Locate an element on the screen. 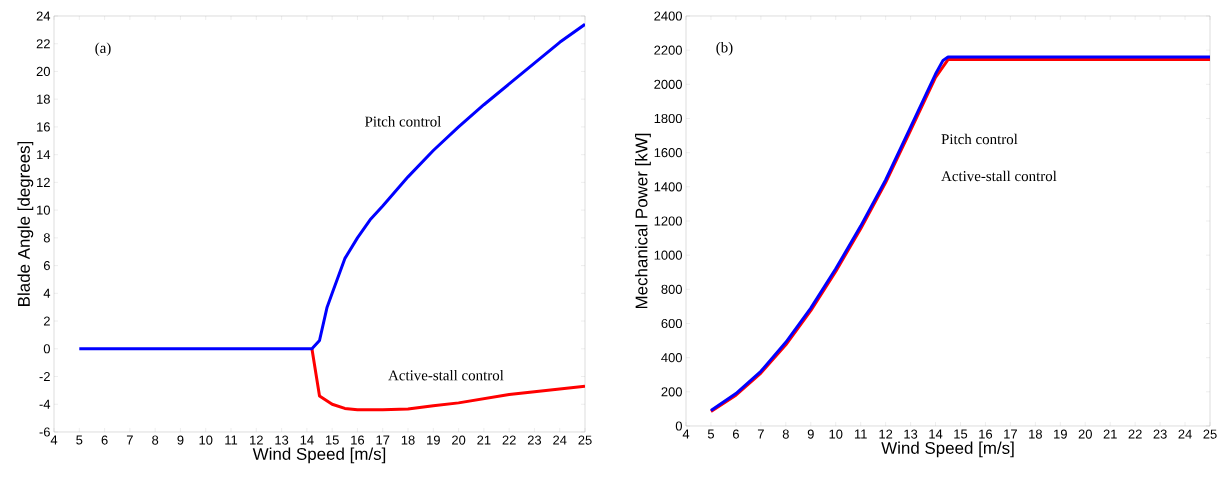  y-tick-label: 1200 is located at coordinates (668, 221).